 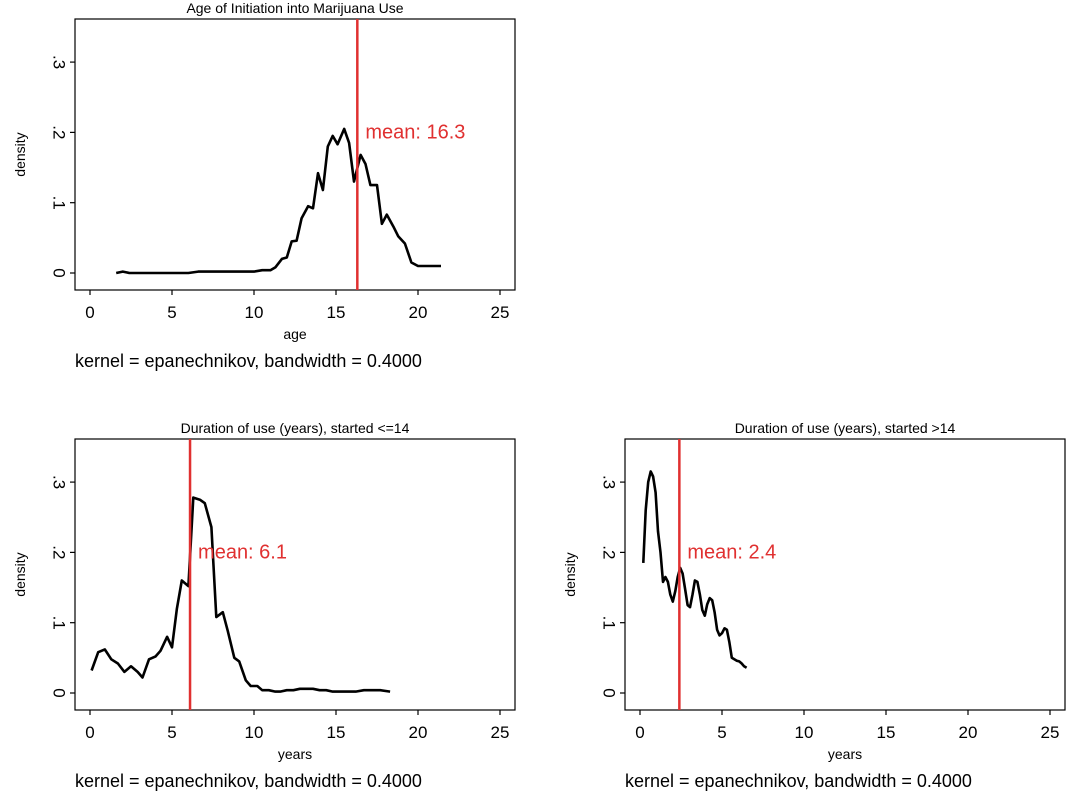 I want to click on mean-label: mean: 6.1, so click(x=242, y=552).